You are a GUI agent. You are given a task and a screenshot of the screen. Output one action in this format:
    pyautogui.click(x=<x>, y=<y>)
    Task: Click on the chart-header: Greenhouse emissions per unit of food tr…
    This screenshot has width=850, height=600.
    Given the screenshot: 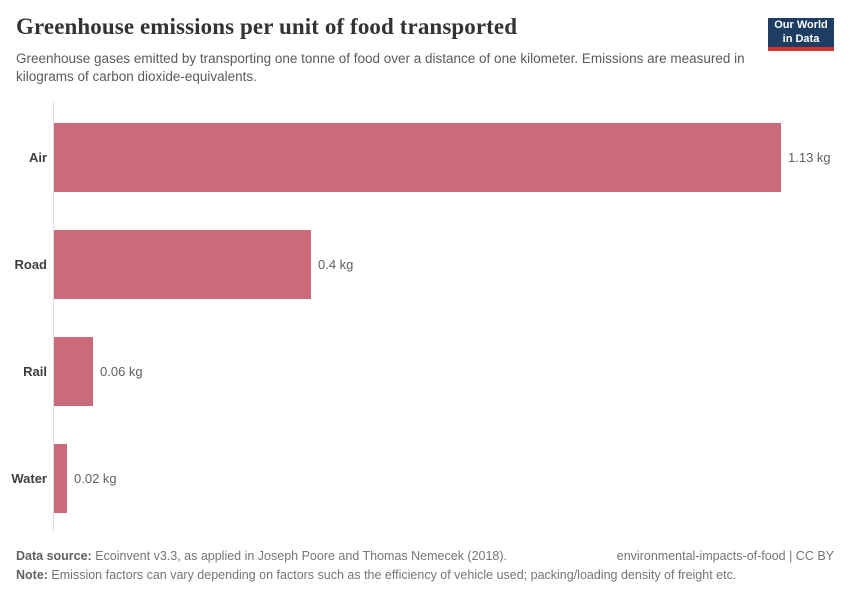 What is the action you would take?
    pyautogui.click(x=425, y=49)
    